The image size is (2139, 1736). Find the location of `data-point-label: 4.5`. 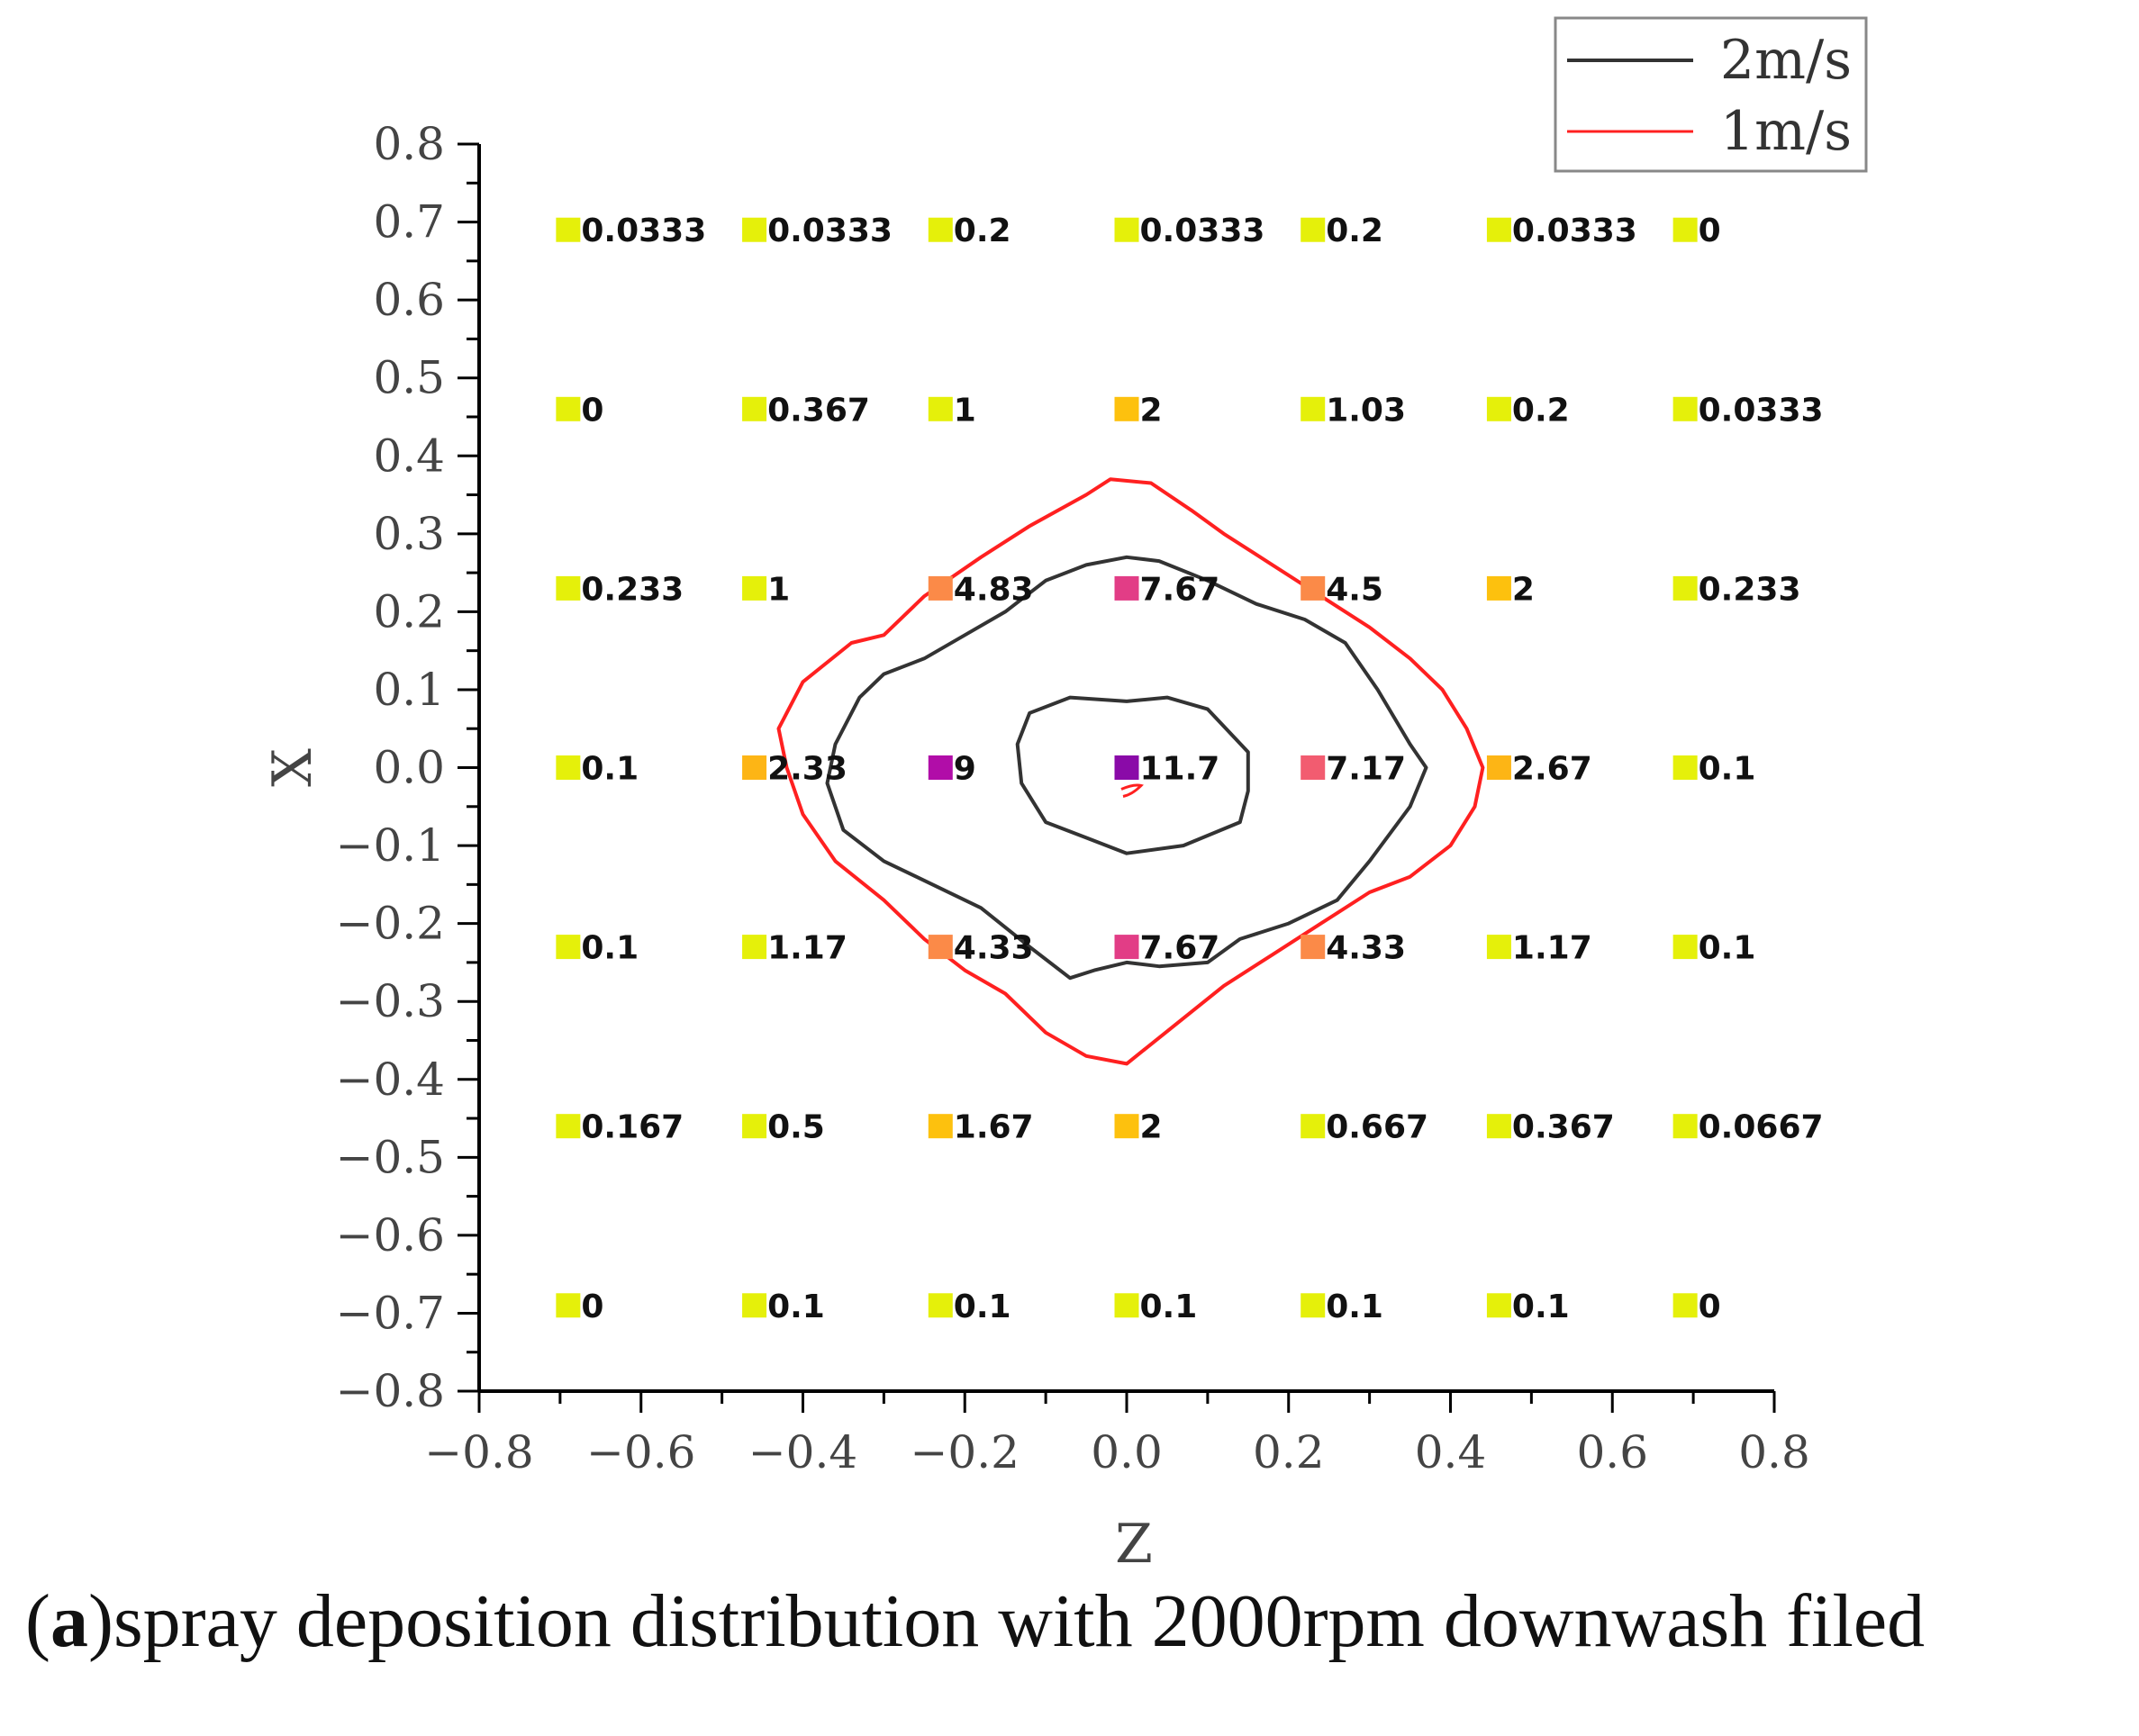

data-point-label: 4.5 is located at coordinates (1354, 589).